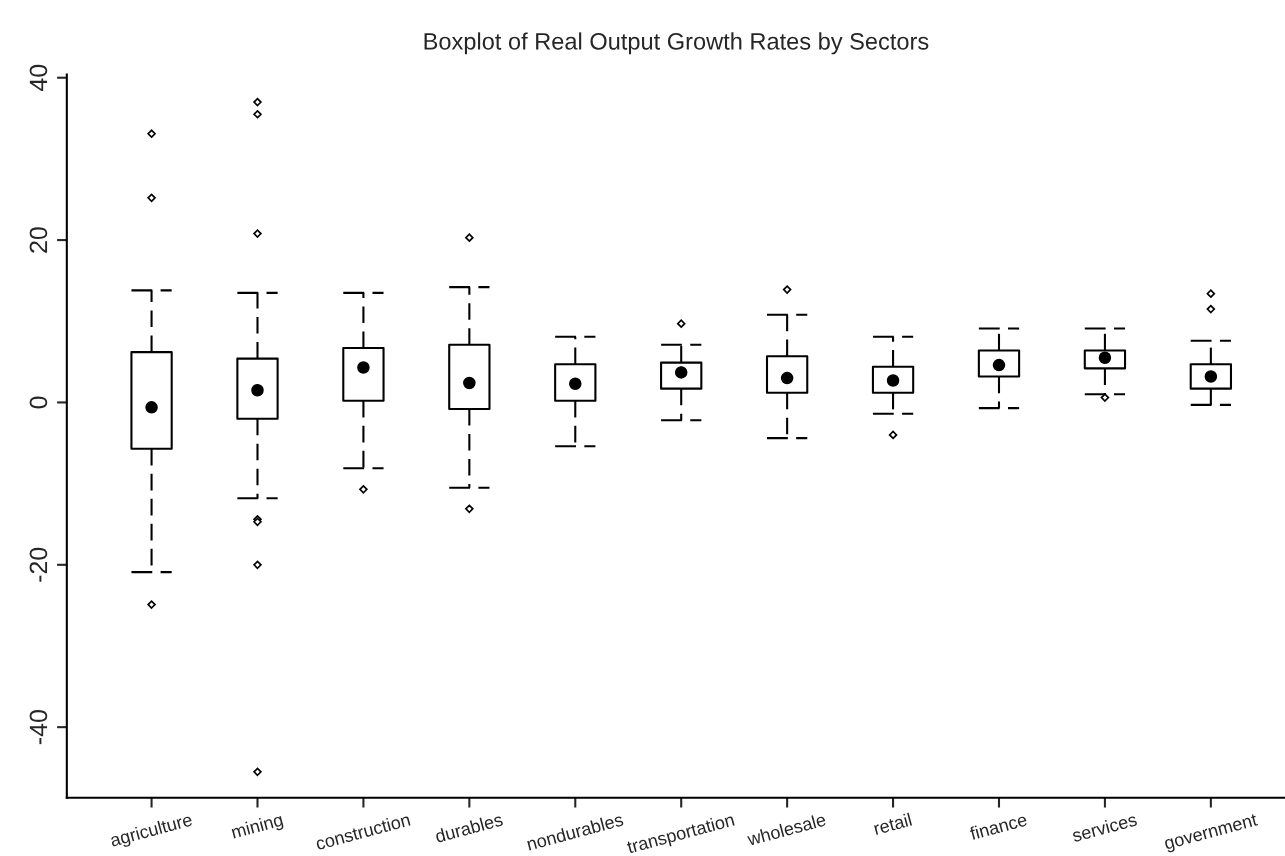  Describe the element at coordinates (786, 829) in the screenshot. I see `x-tick-label: wholesale` at that location.